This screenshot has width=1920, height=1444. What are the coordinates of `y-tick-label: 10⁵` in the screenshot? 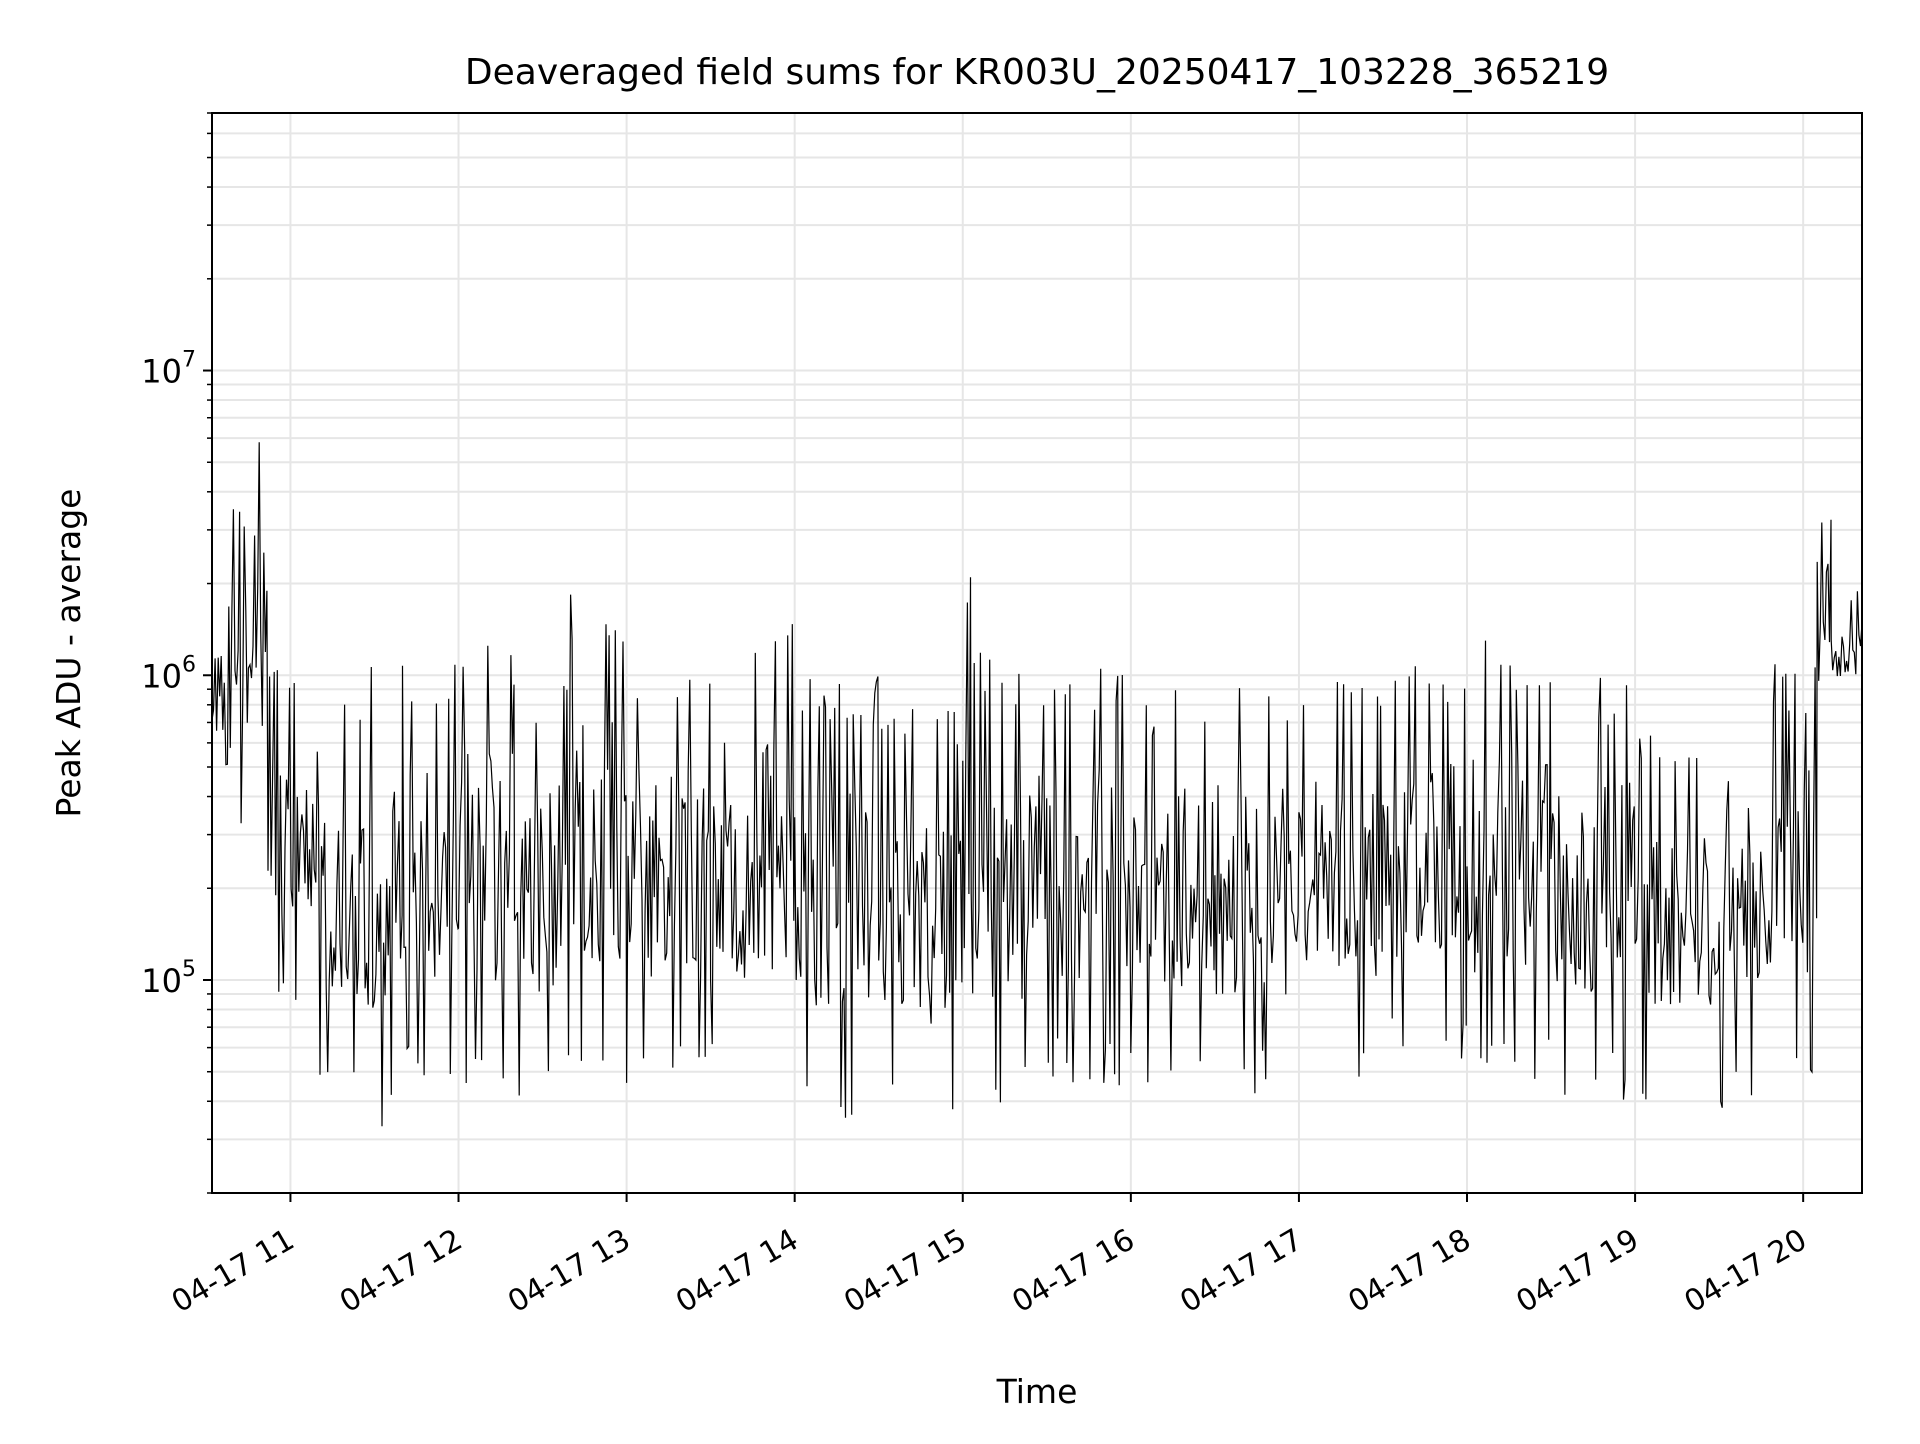 It's located at (168, 978).